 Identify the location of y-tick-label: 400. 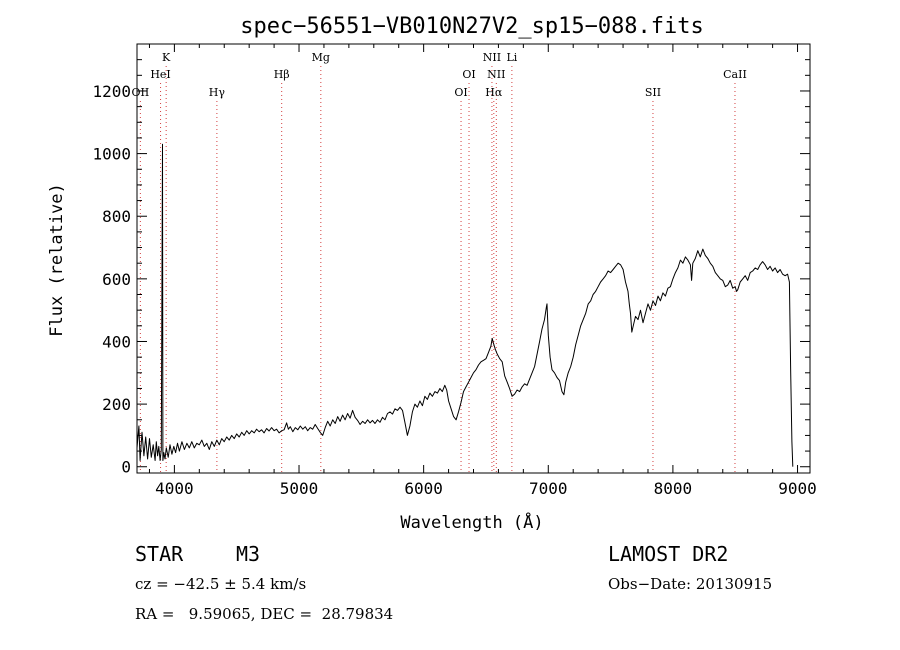
(116, 341).